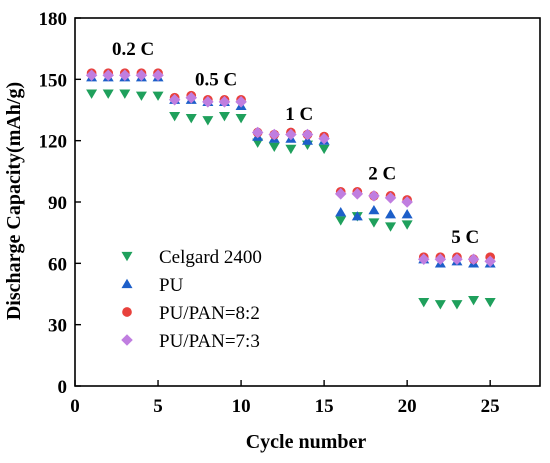  I want to click on rate-label: 0.5 C, so click(216, 79).